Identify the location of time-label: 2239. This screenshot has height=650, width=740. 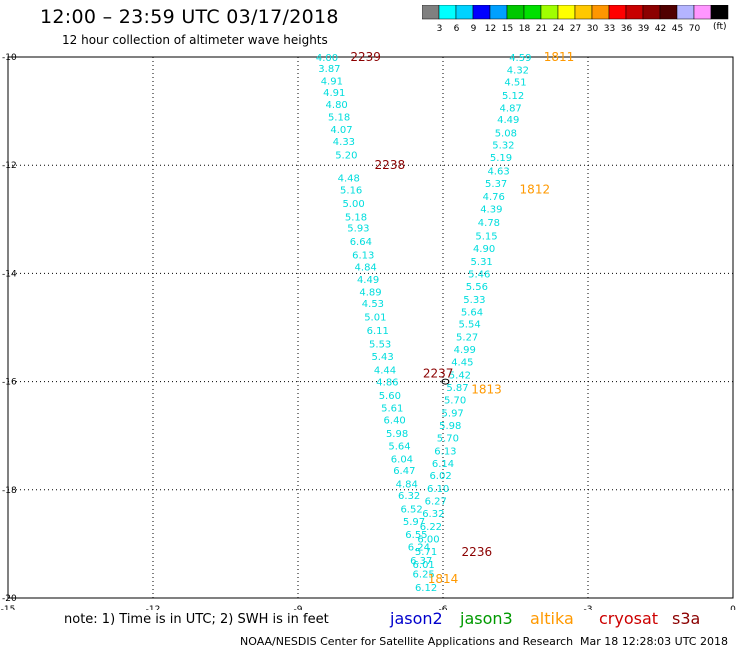
(365, 57).